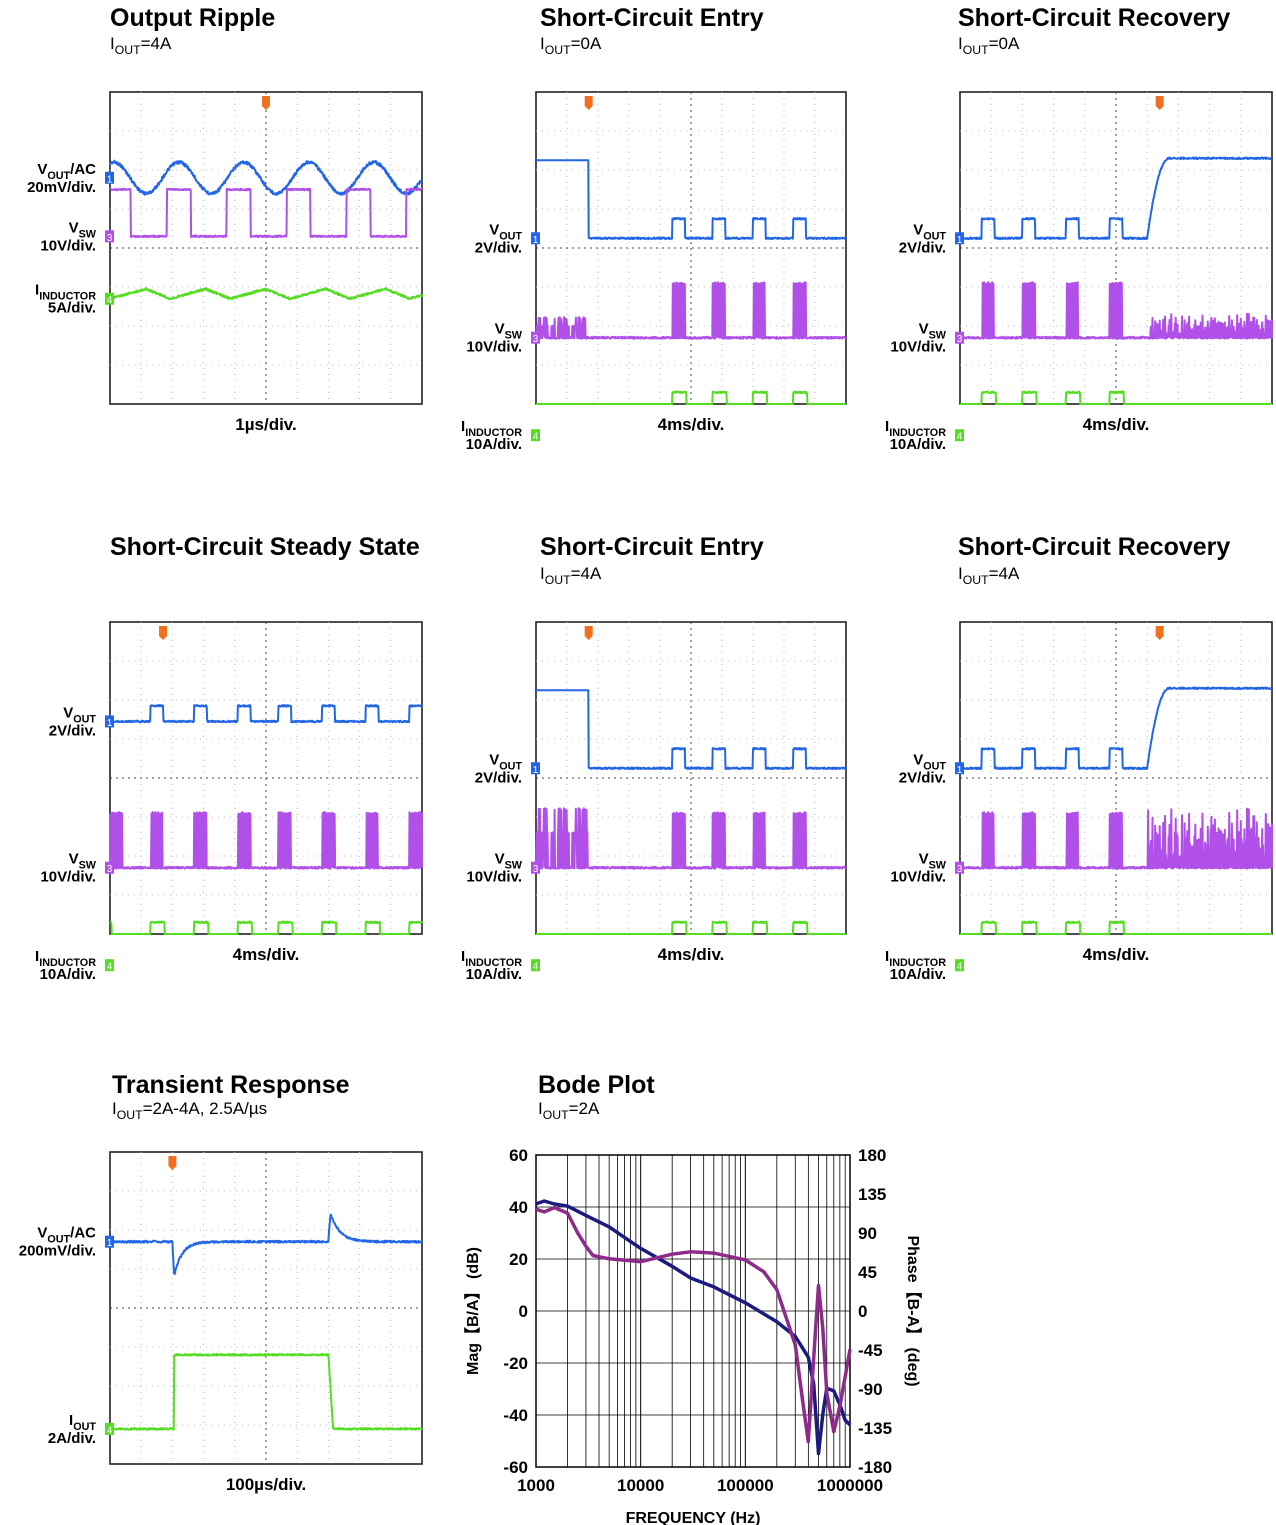 The image size is (1276, 1525). I want to click on y-tick-right: -45, so click(870, 1350).